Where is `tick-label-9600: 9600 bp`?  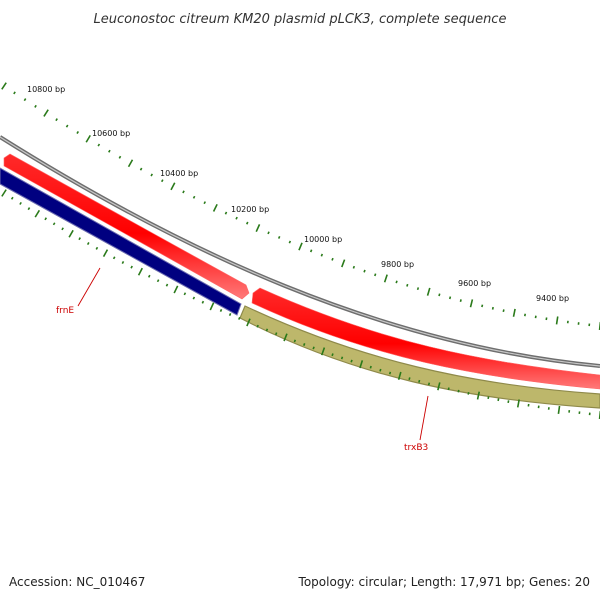
tick-label-9600: 9600 bp is located at coordinates (474, 283).